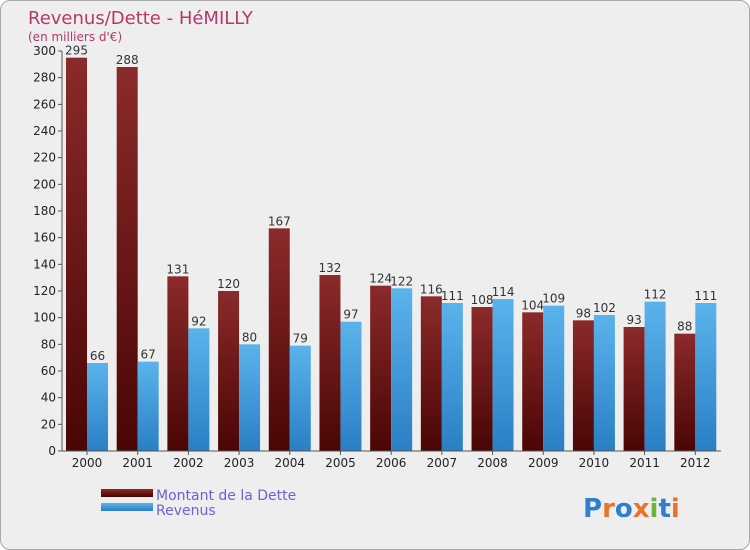 This screenshot has width=750, height=550. Describe the element at coordinates (503, 292) in the screenshot. I see `data-label-revenus-2008: 114` at that location.